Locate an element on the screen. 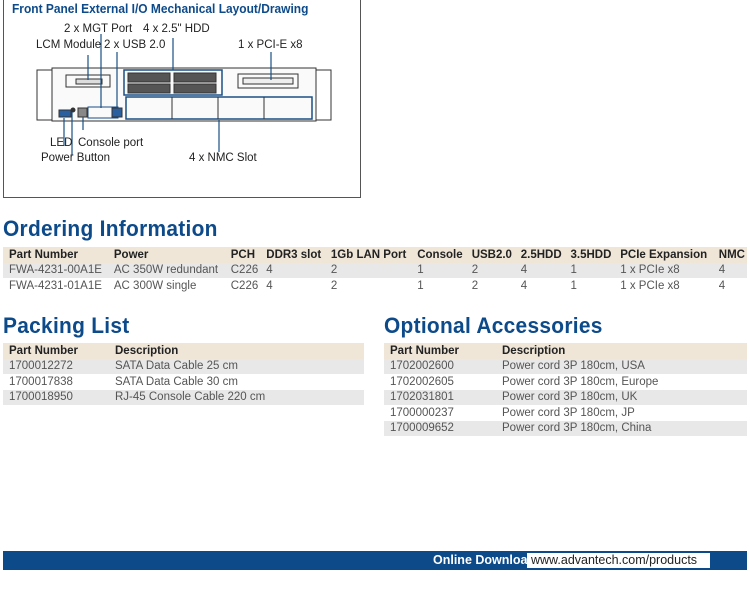  cell: 1702031801 is located at coordinates (440, 397).